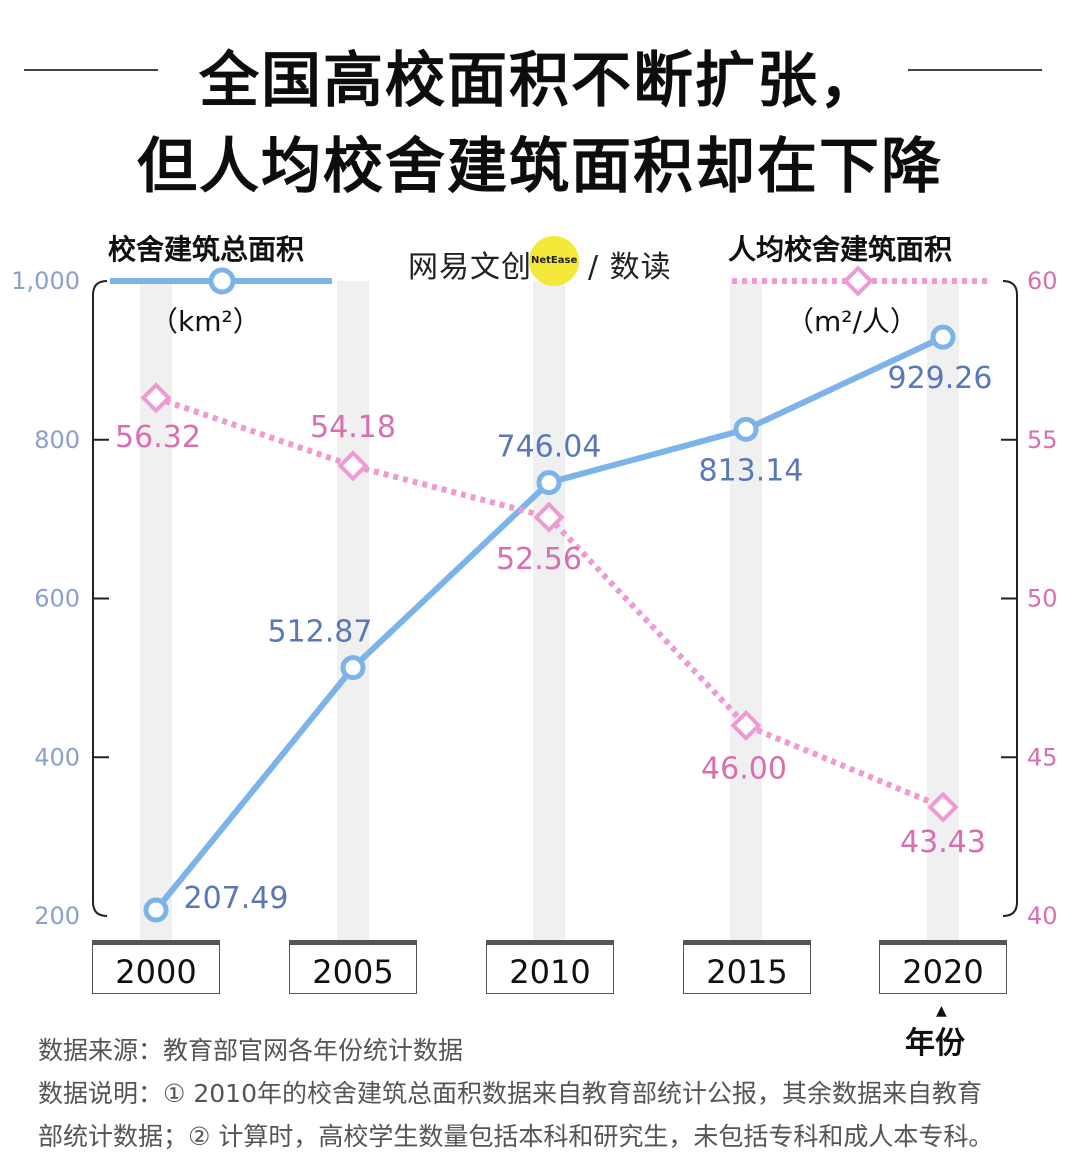  What do you see at coordinates (470, 267) in the screenshot?
I see `logo-text-left: 网易文创` at bounding box center [470, 267].